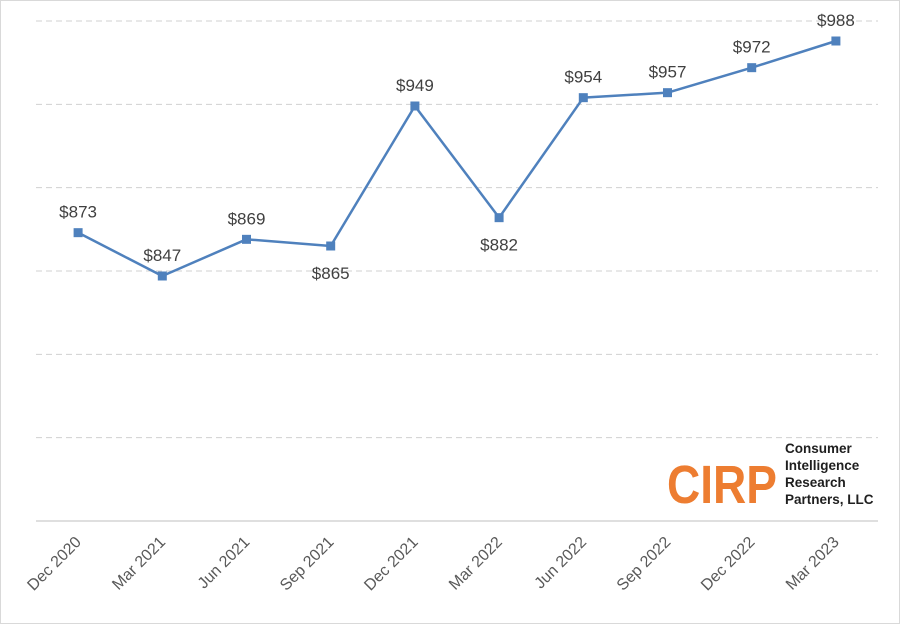  I want to click on logo-line-2: Intelligence, so click(822, 465).